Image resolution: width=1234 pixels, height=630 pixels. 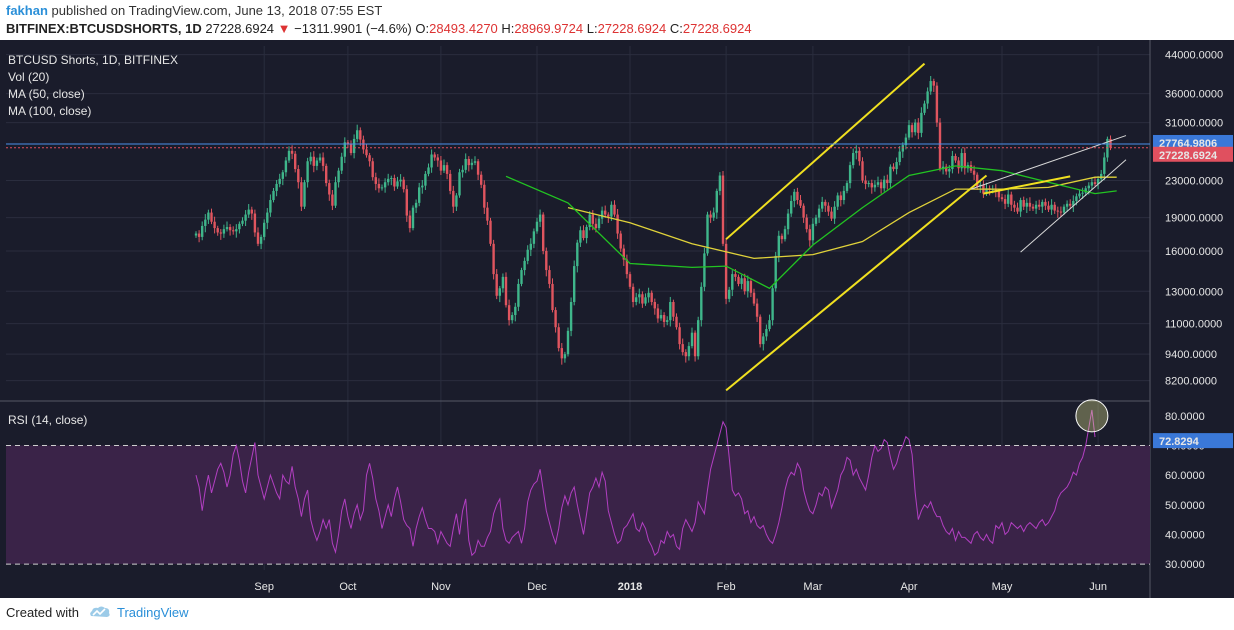 I want to click on tradingview-logo-icon, so click(x=100, y=612).